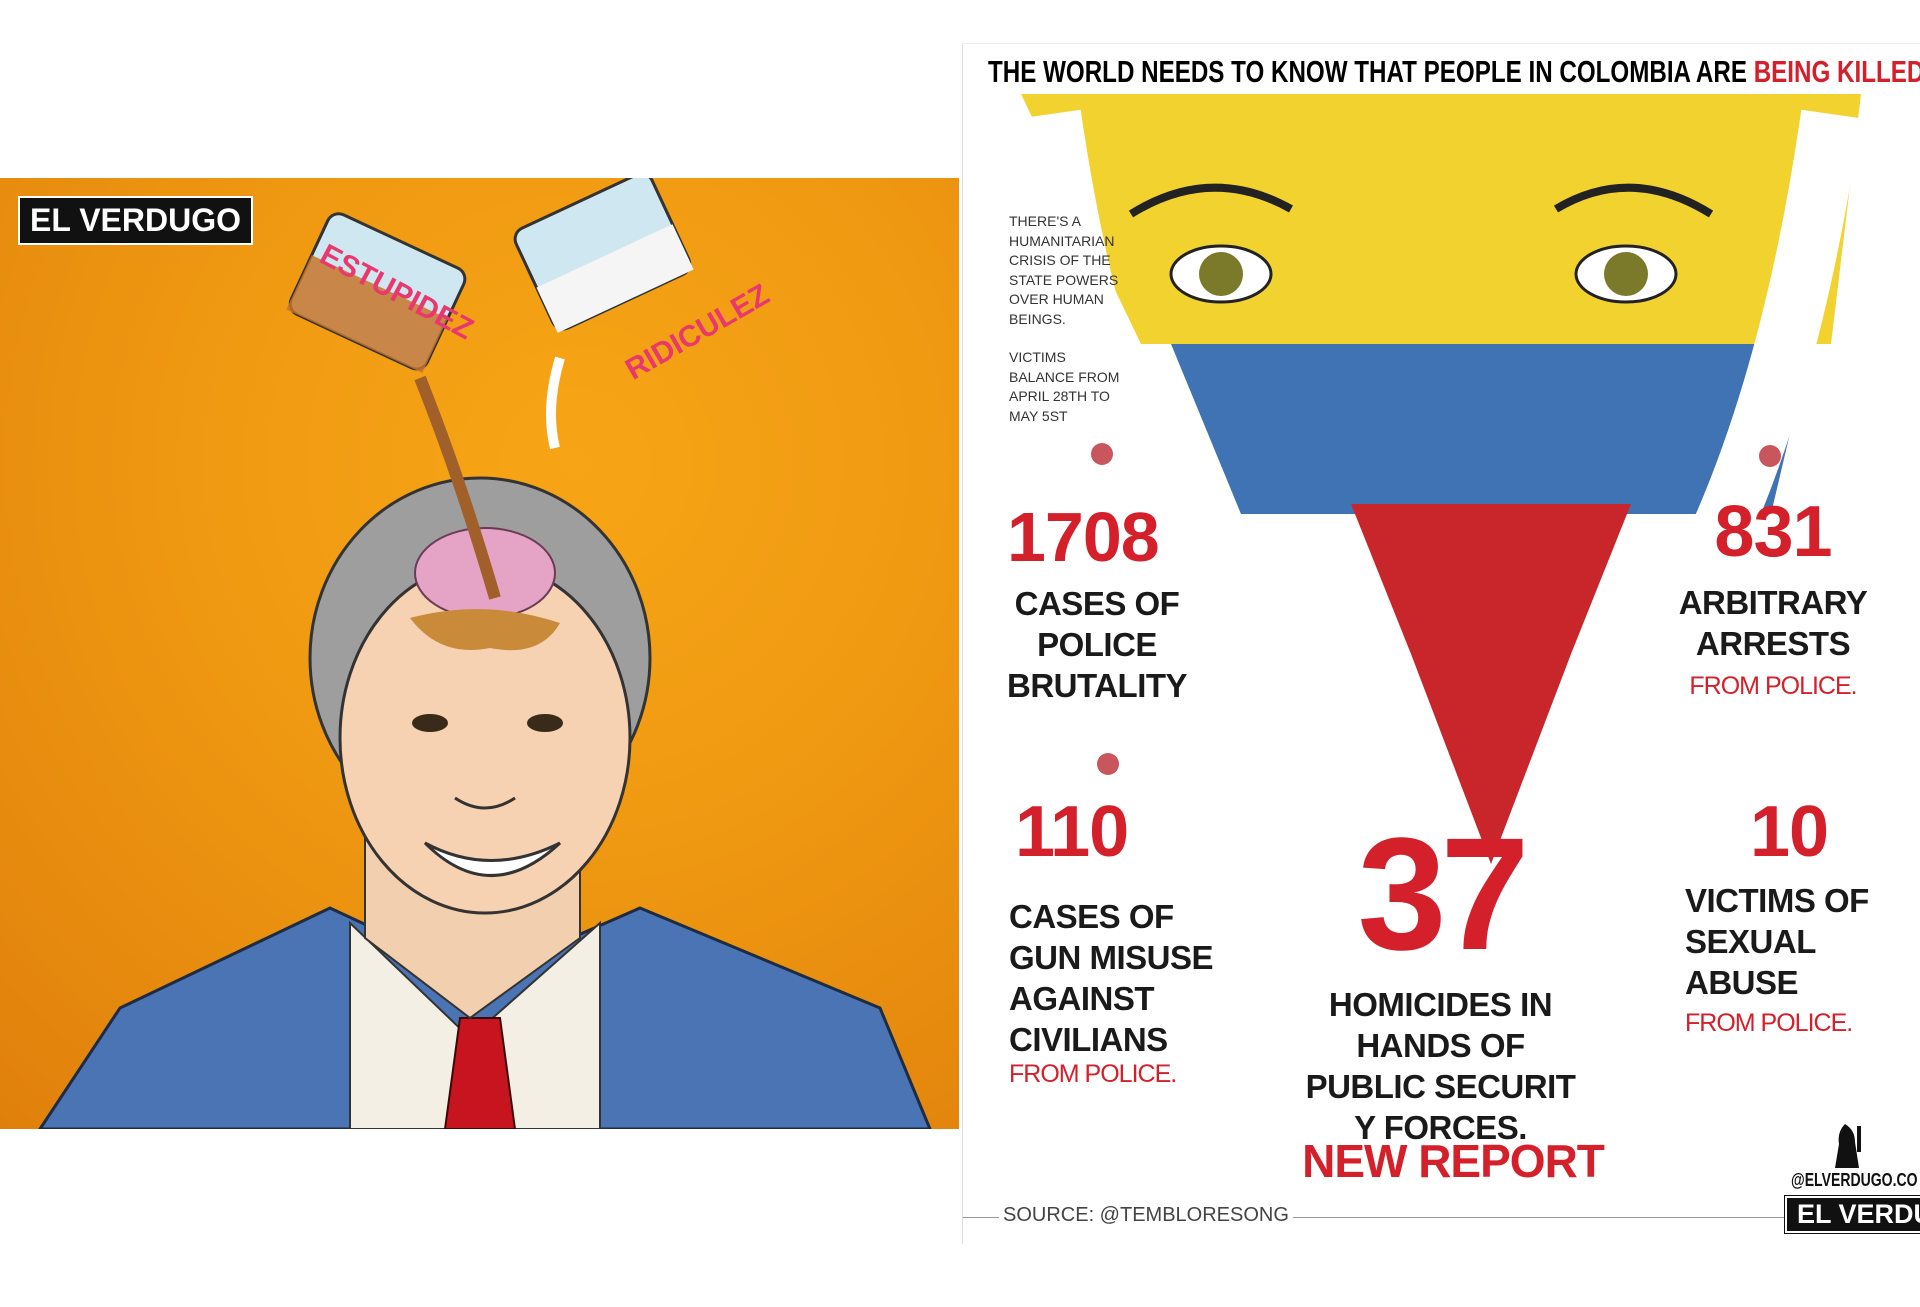 This screenshot has width=1920, height=1307. What do you see at coordinates (1440, 1086) in the screenshot?
I see `stat-label: PUBLIC SECURIT` at bounding box center [1440, 1086].